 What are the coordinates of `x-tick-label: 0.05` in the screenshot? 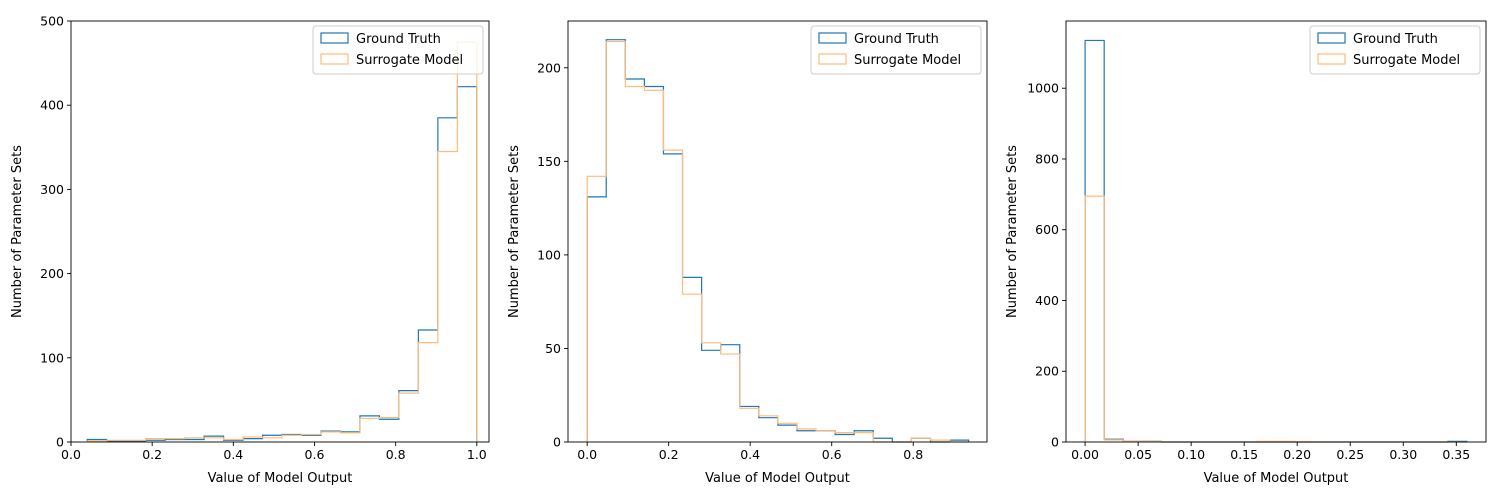 It's located at (1138, 454).